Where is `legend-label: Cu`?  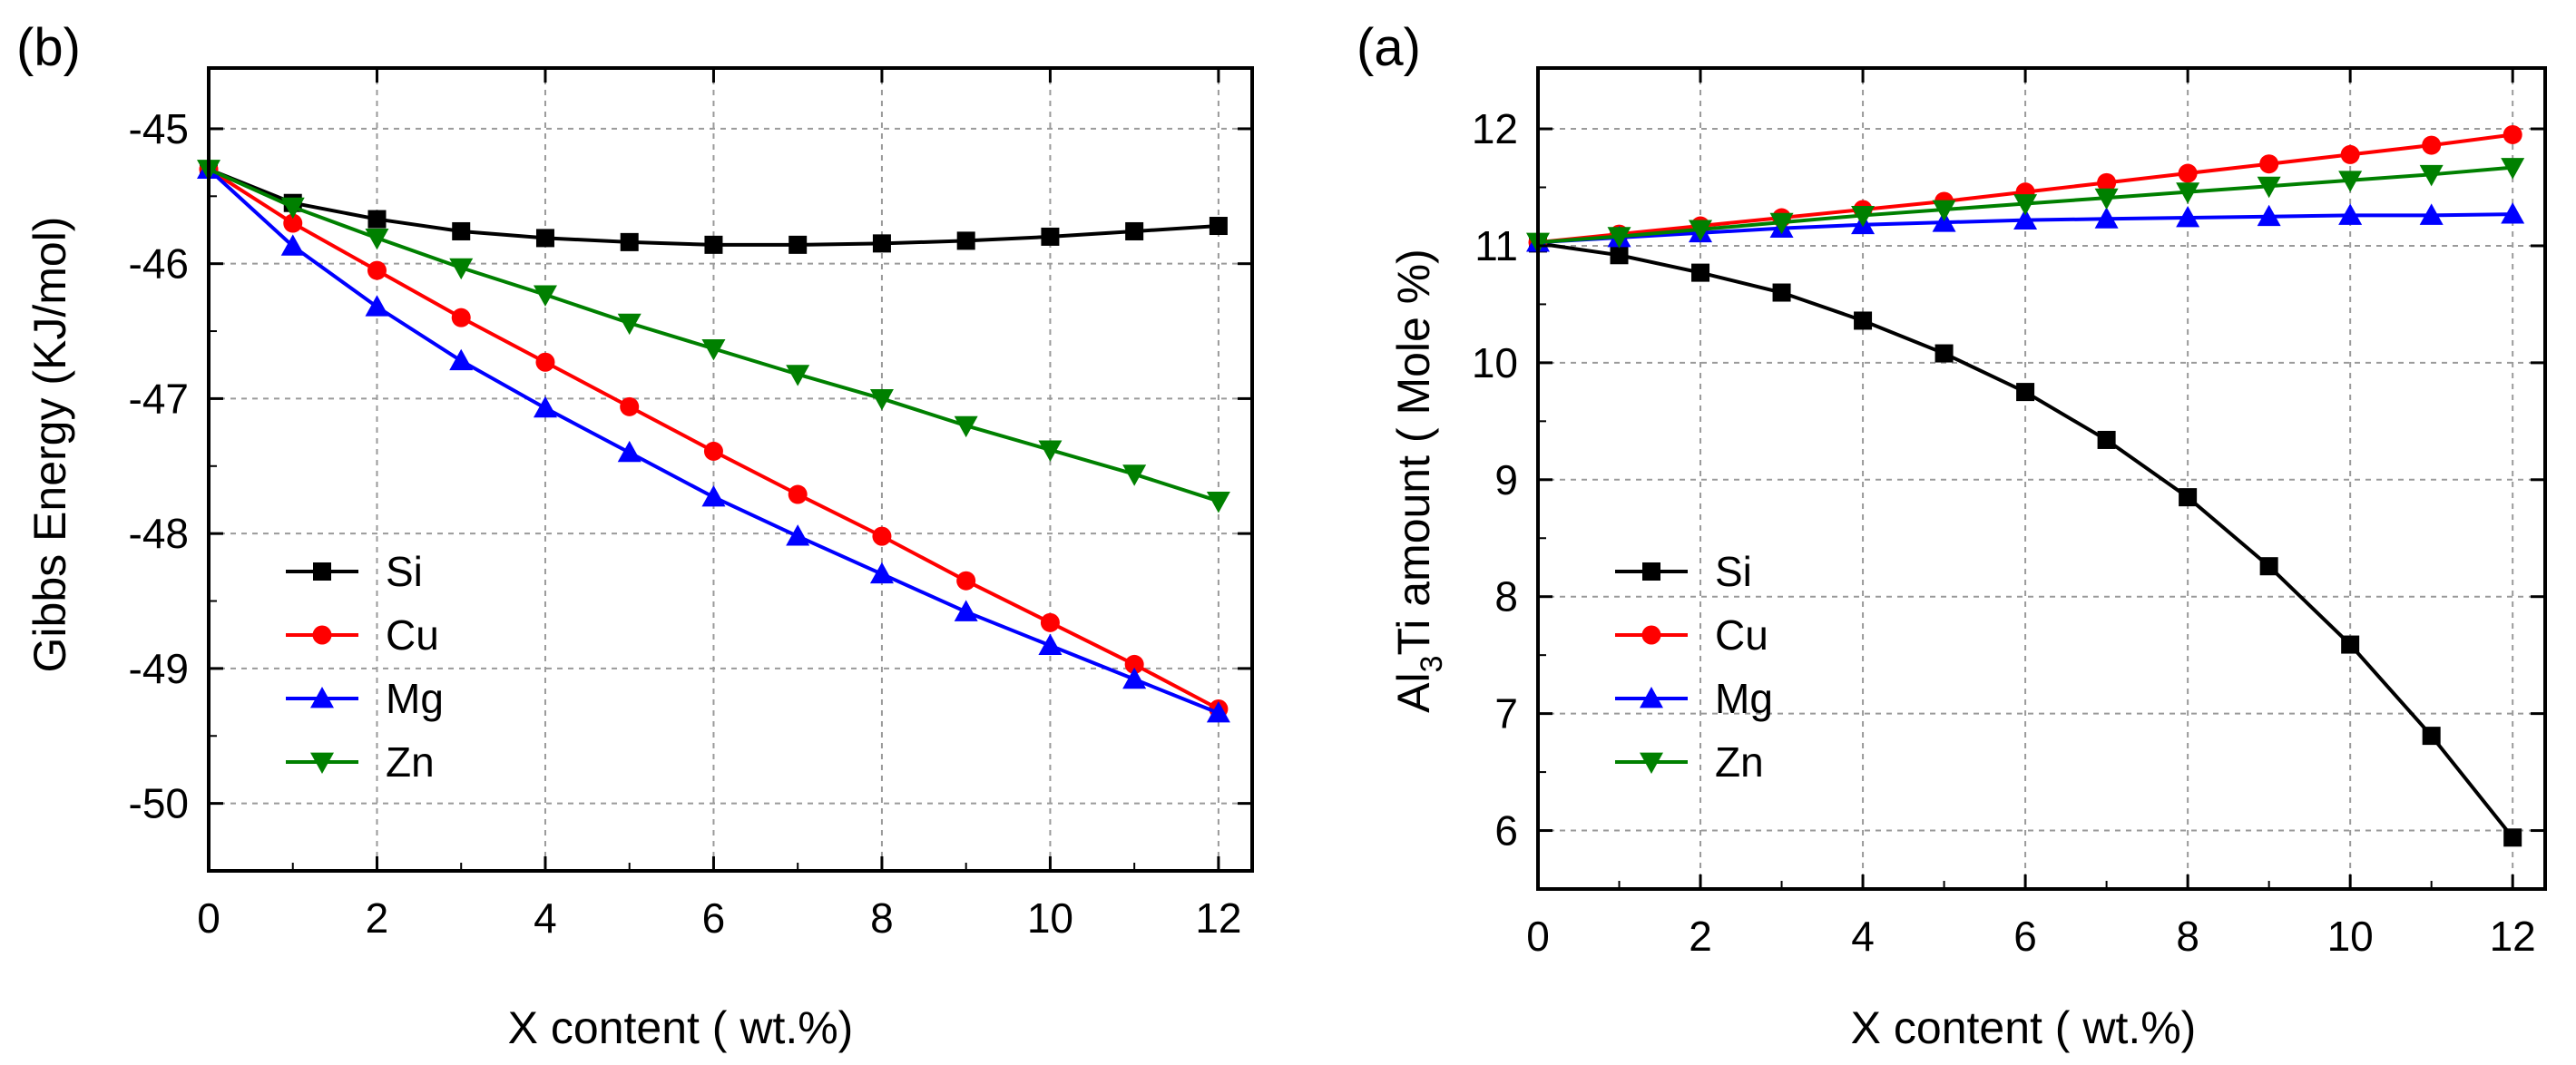 legend-label: Cu is located at coordinates (412, 635).